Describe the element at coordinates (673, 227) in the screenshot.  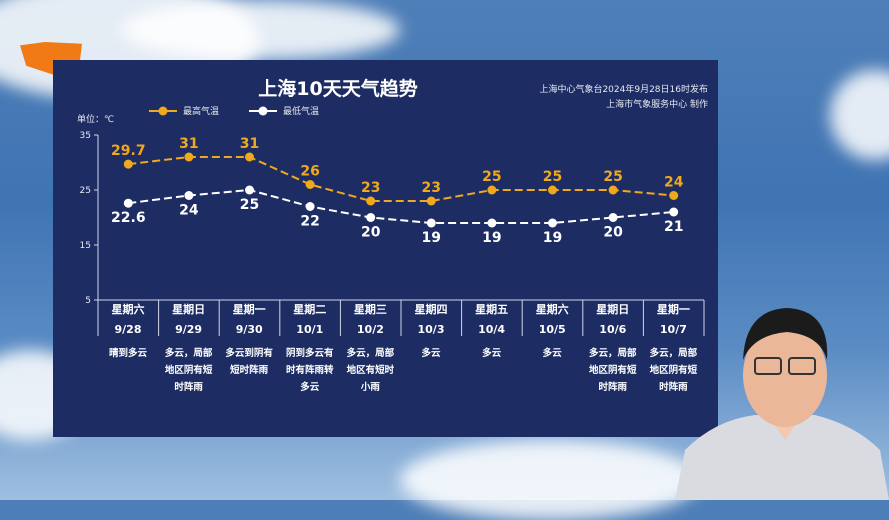
I see `data-label: 21` at that location.